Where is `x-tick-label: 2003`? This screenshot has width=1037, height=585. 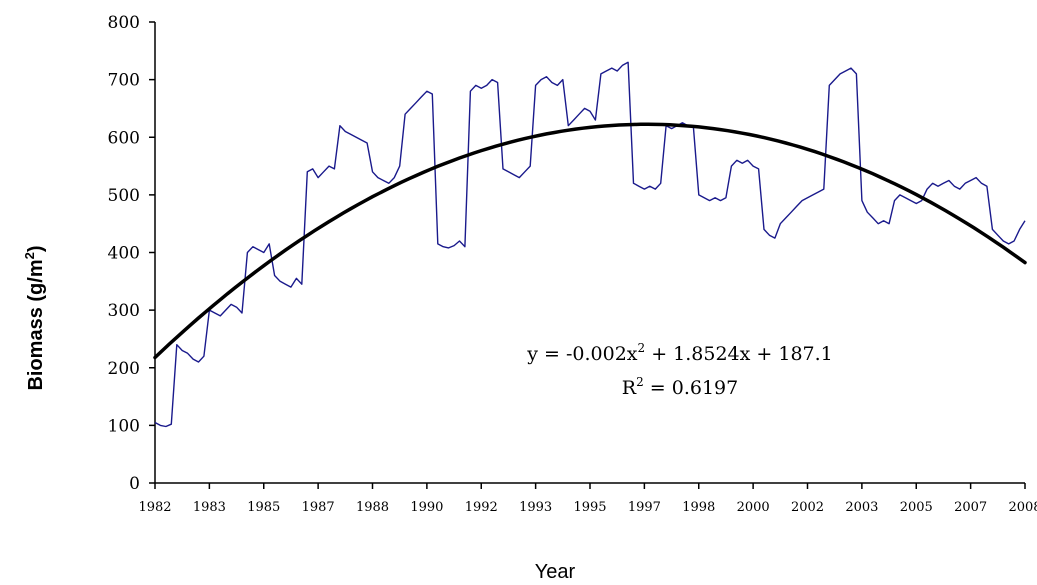
x-tick-label: 2003 is located at coordinates (861, 507).